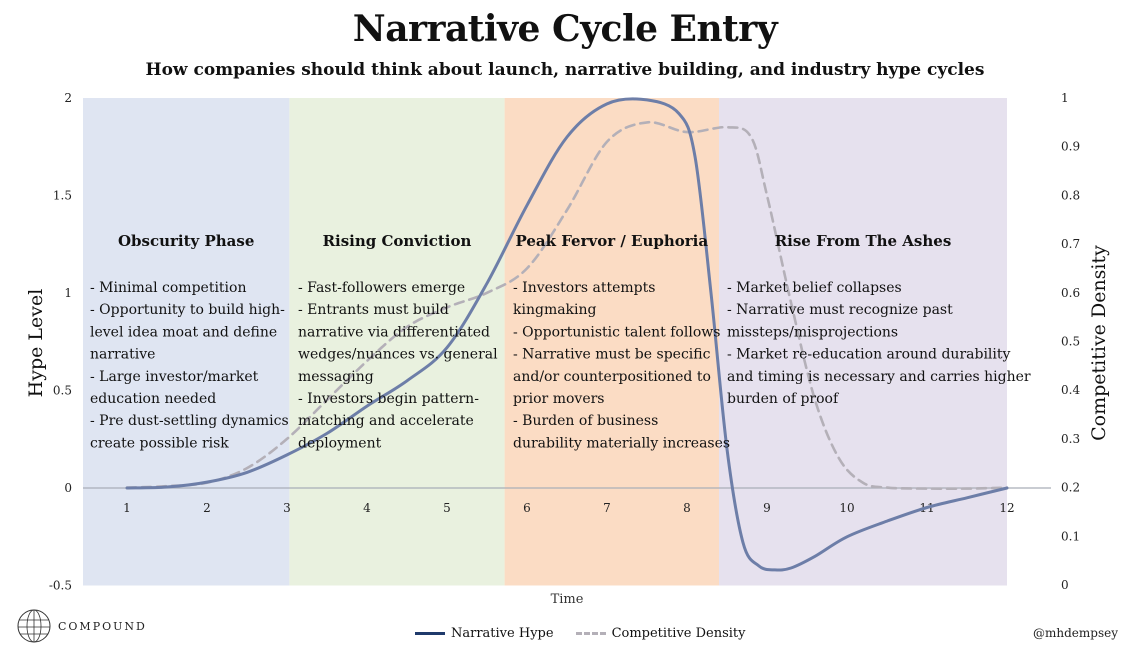  Describe the element at coordinates (1075, 633) in the screenshot. I see `author-handle: @mhdempsey` at that location.